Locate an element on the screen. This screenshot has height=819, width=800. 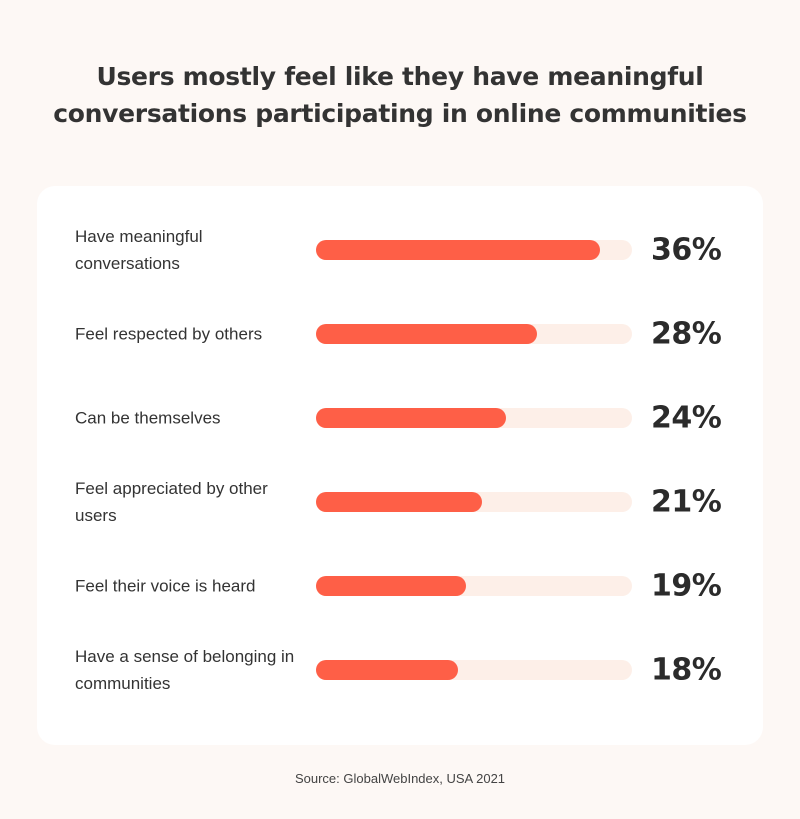
bar-row: Feel appreciated by other users 21% is located at coordinates (400, 502).